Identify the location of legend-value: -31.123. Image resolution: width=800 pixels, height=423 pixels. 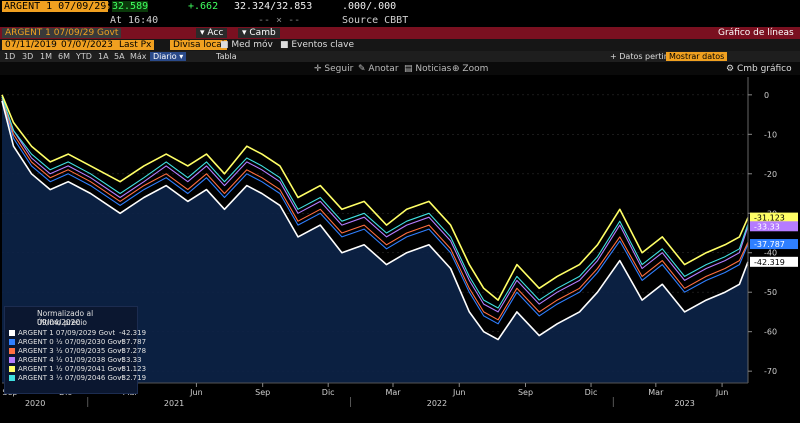
(133, 369).